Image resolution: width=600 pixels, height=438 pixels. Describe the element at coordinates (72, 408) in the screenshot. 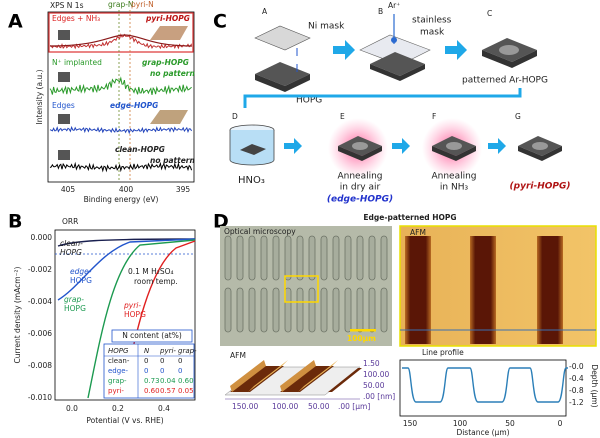

I see `label: 0.0` at that location.